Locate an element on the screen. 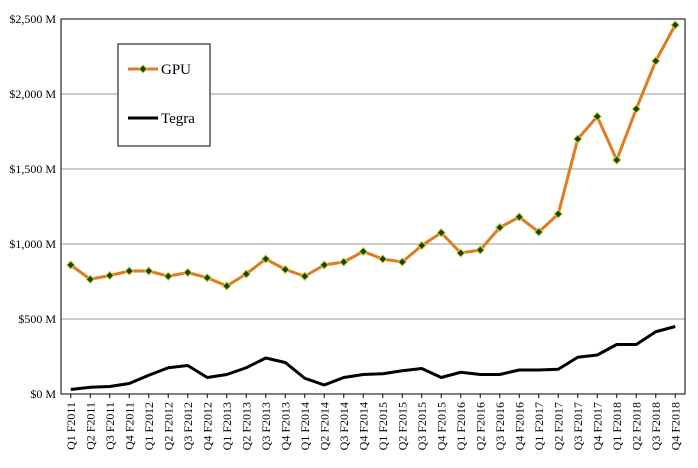 The height and width of the screenshot is (468, 698). x-tick-label: Q1 F2017 is located at coordinates (539, 426).